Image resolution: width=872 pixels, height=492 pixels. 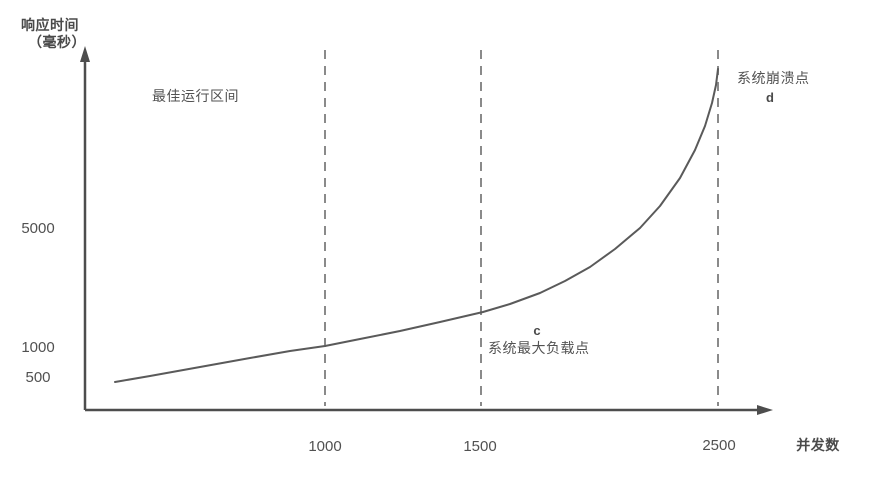 What do you see at coordinates (765, 410) in the screenshot?
I see `x-axis-arrow-icon` at bounding box center [765, 410].